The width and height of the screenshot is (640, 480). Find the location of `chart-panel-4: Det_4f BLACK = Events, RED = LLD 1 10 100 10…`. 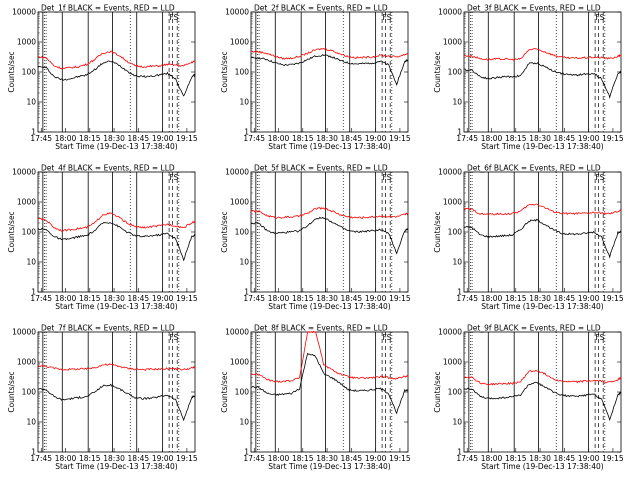

chart-panel-4: Det_4f BLACK = Events, RED = LLD 1 10 100 10… is located at coordinates (102, 238).